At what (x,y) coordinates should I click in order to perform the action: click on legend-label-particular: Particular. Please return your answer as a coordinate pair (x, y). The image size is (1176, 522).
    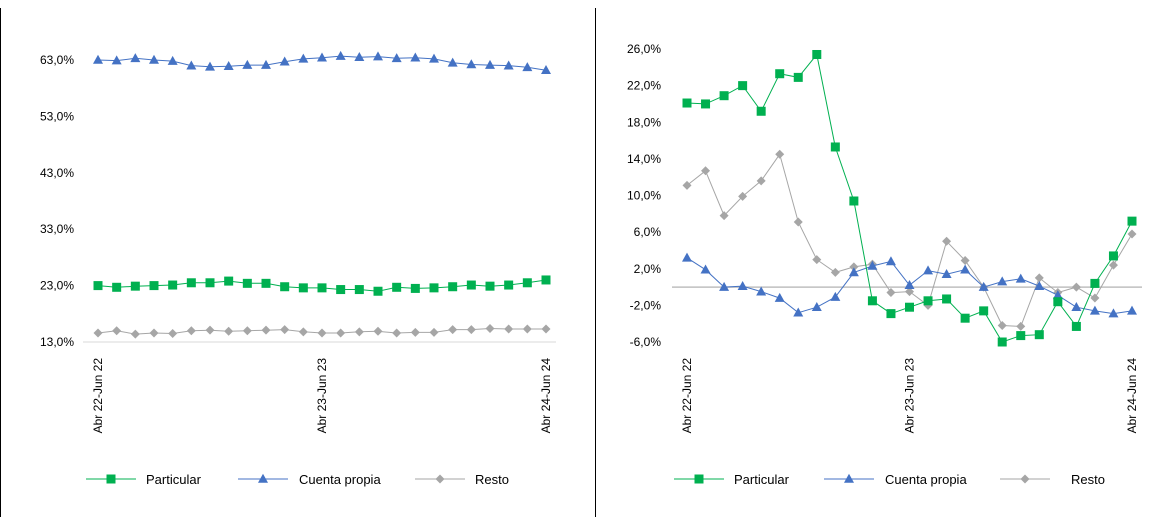
    Looking at the image, I should click on (174, 479).